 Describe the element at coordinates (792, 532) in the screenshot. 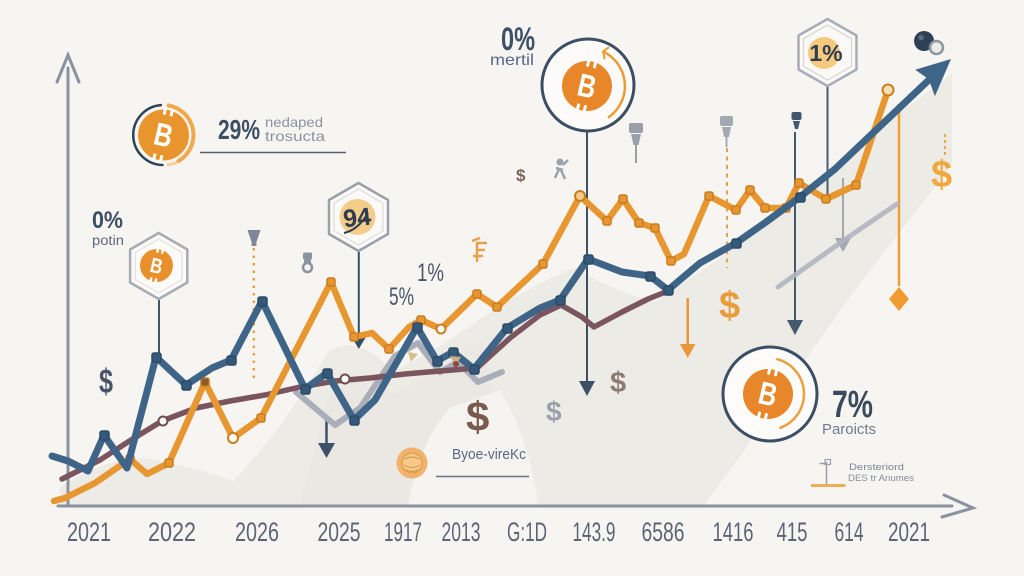

I see `svg-text: 415` at that location.